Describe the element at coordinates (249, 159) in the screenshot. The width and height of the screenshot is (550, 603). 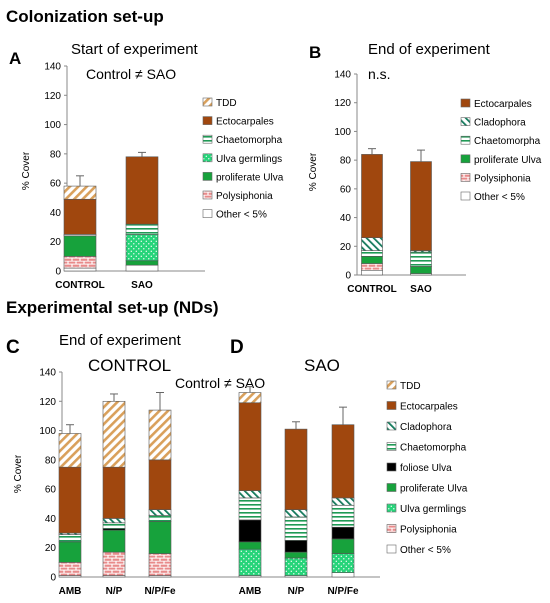
I see `legend-label: Ulva germlings` at that location.